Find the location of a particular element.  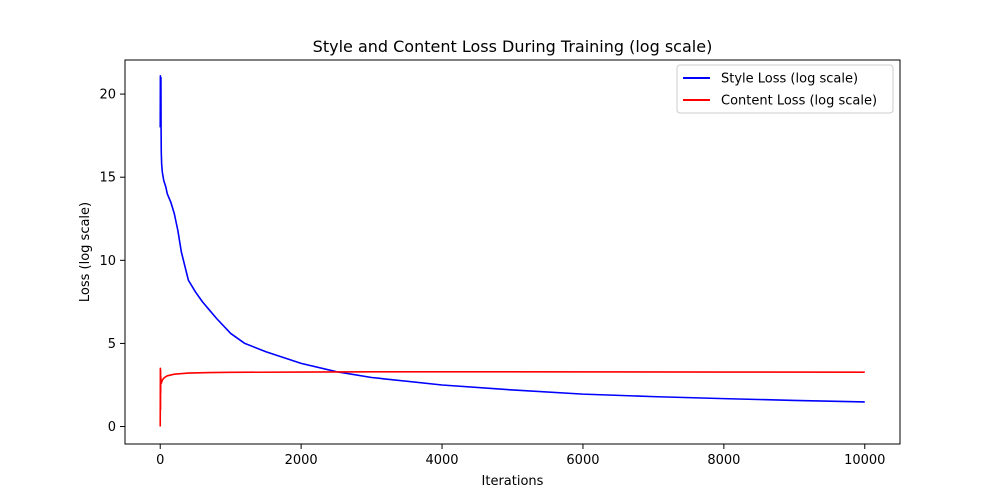

y-tick-label: 20 is located at coordinates (107, 95).